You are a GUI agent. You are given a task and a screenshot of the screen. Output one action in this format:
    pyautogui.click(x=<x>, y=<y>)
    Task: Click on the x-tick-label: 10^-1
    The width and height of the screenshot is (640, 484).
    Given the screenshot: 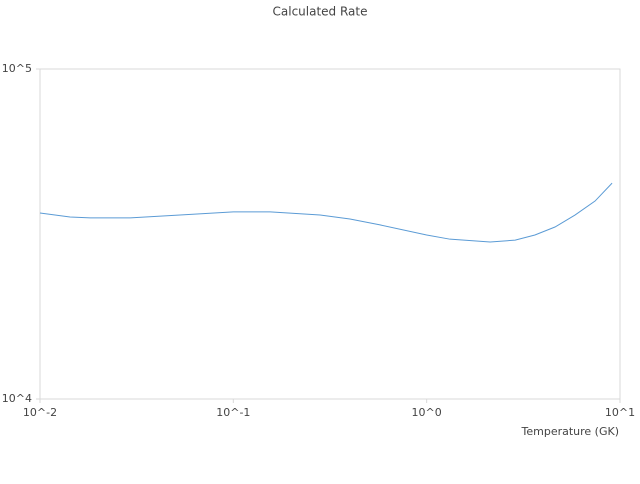 What is the action you would take?
    pyautogui.click(x=233, y=412)
    